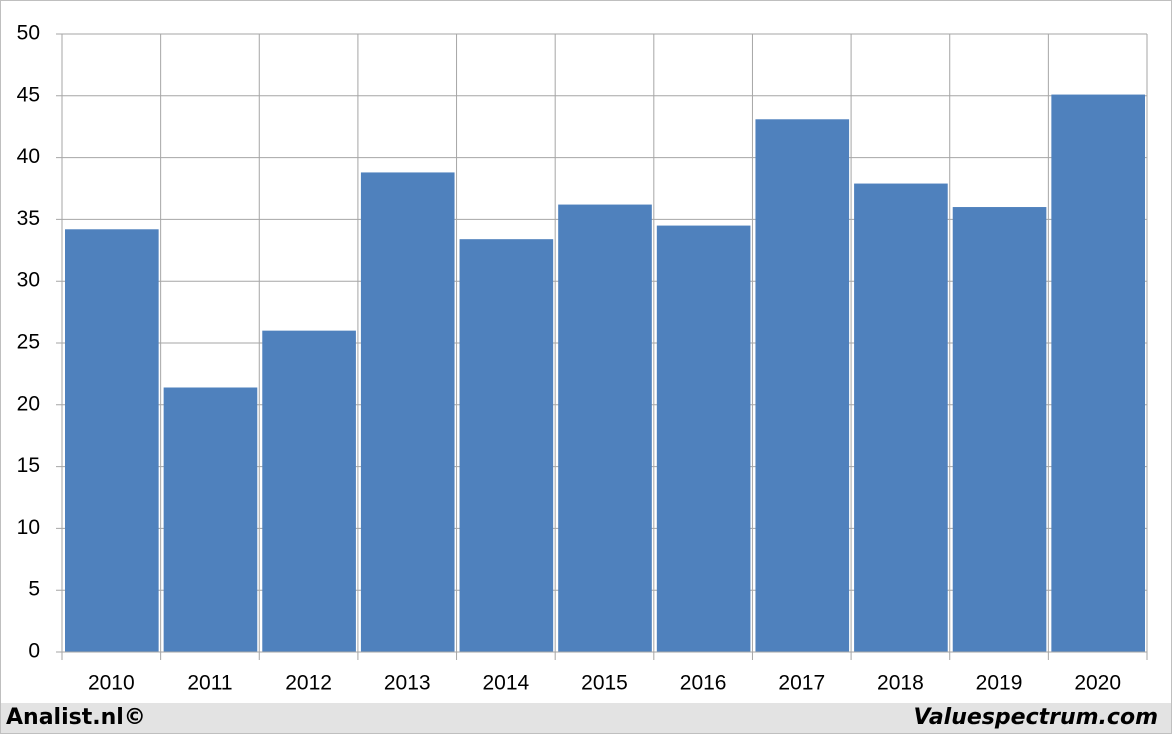 This screenshot has width=1172, height=734. What do you see at coordinates (604, 683) in the screenshot?
I see `x-tick-label: 2015` at bounding box center [604, 683].